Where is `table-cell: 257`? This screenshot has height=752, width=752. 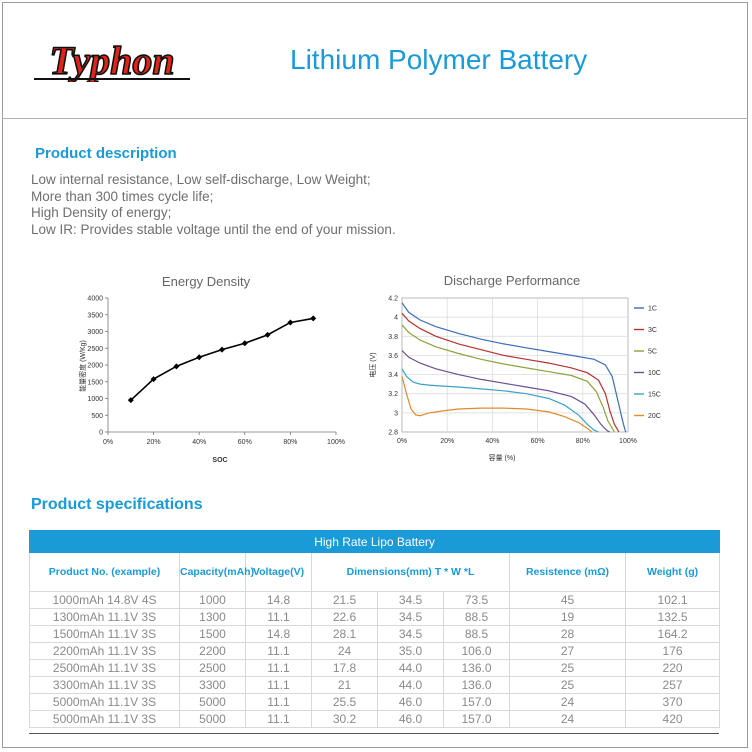
table-cell: 257 is located at coordinates (672, 685).